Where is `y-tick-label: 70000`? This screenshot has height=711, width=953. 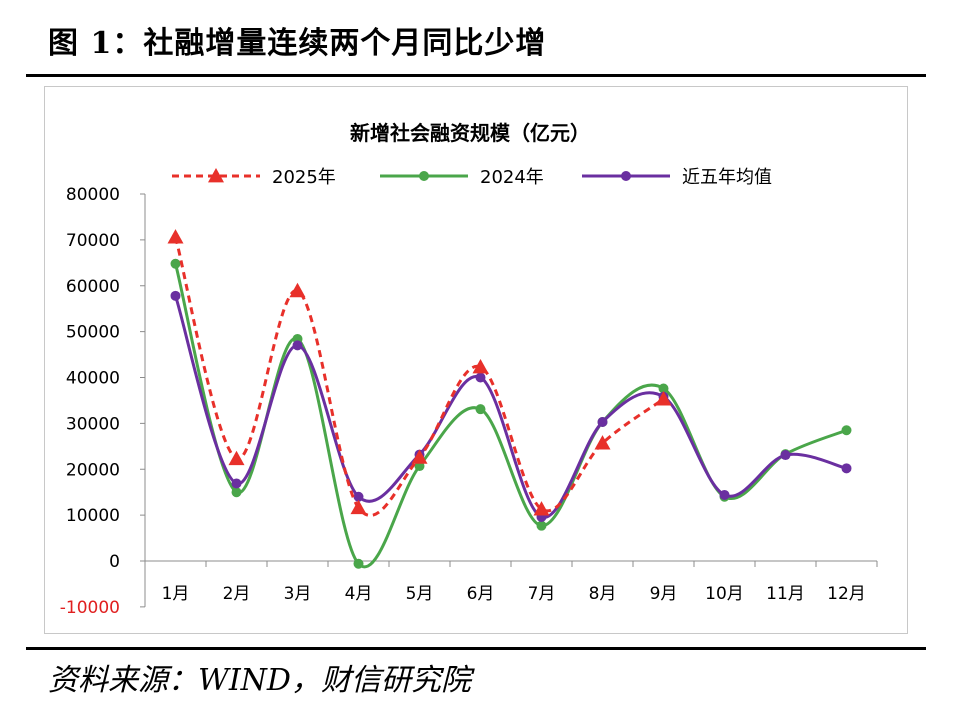 y-tick-label: 70000 is located at coordinates (93, 241).